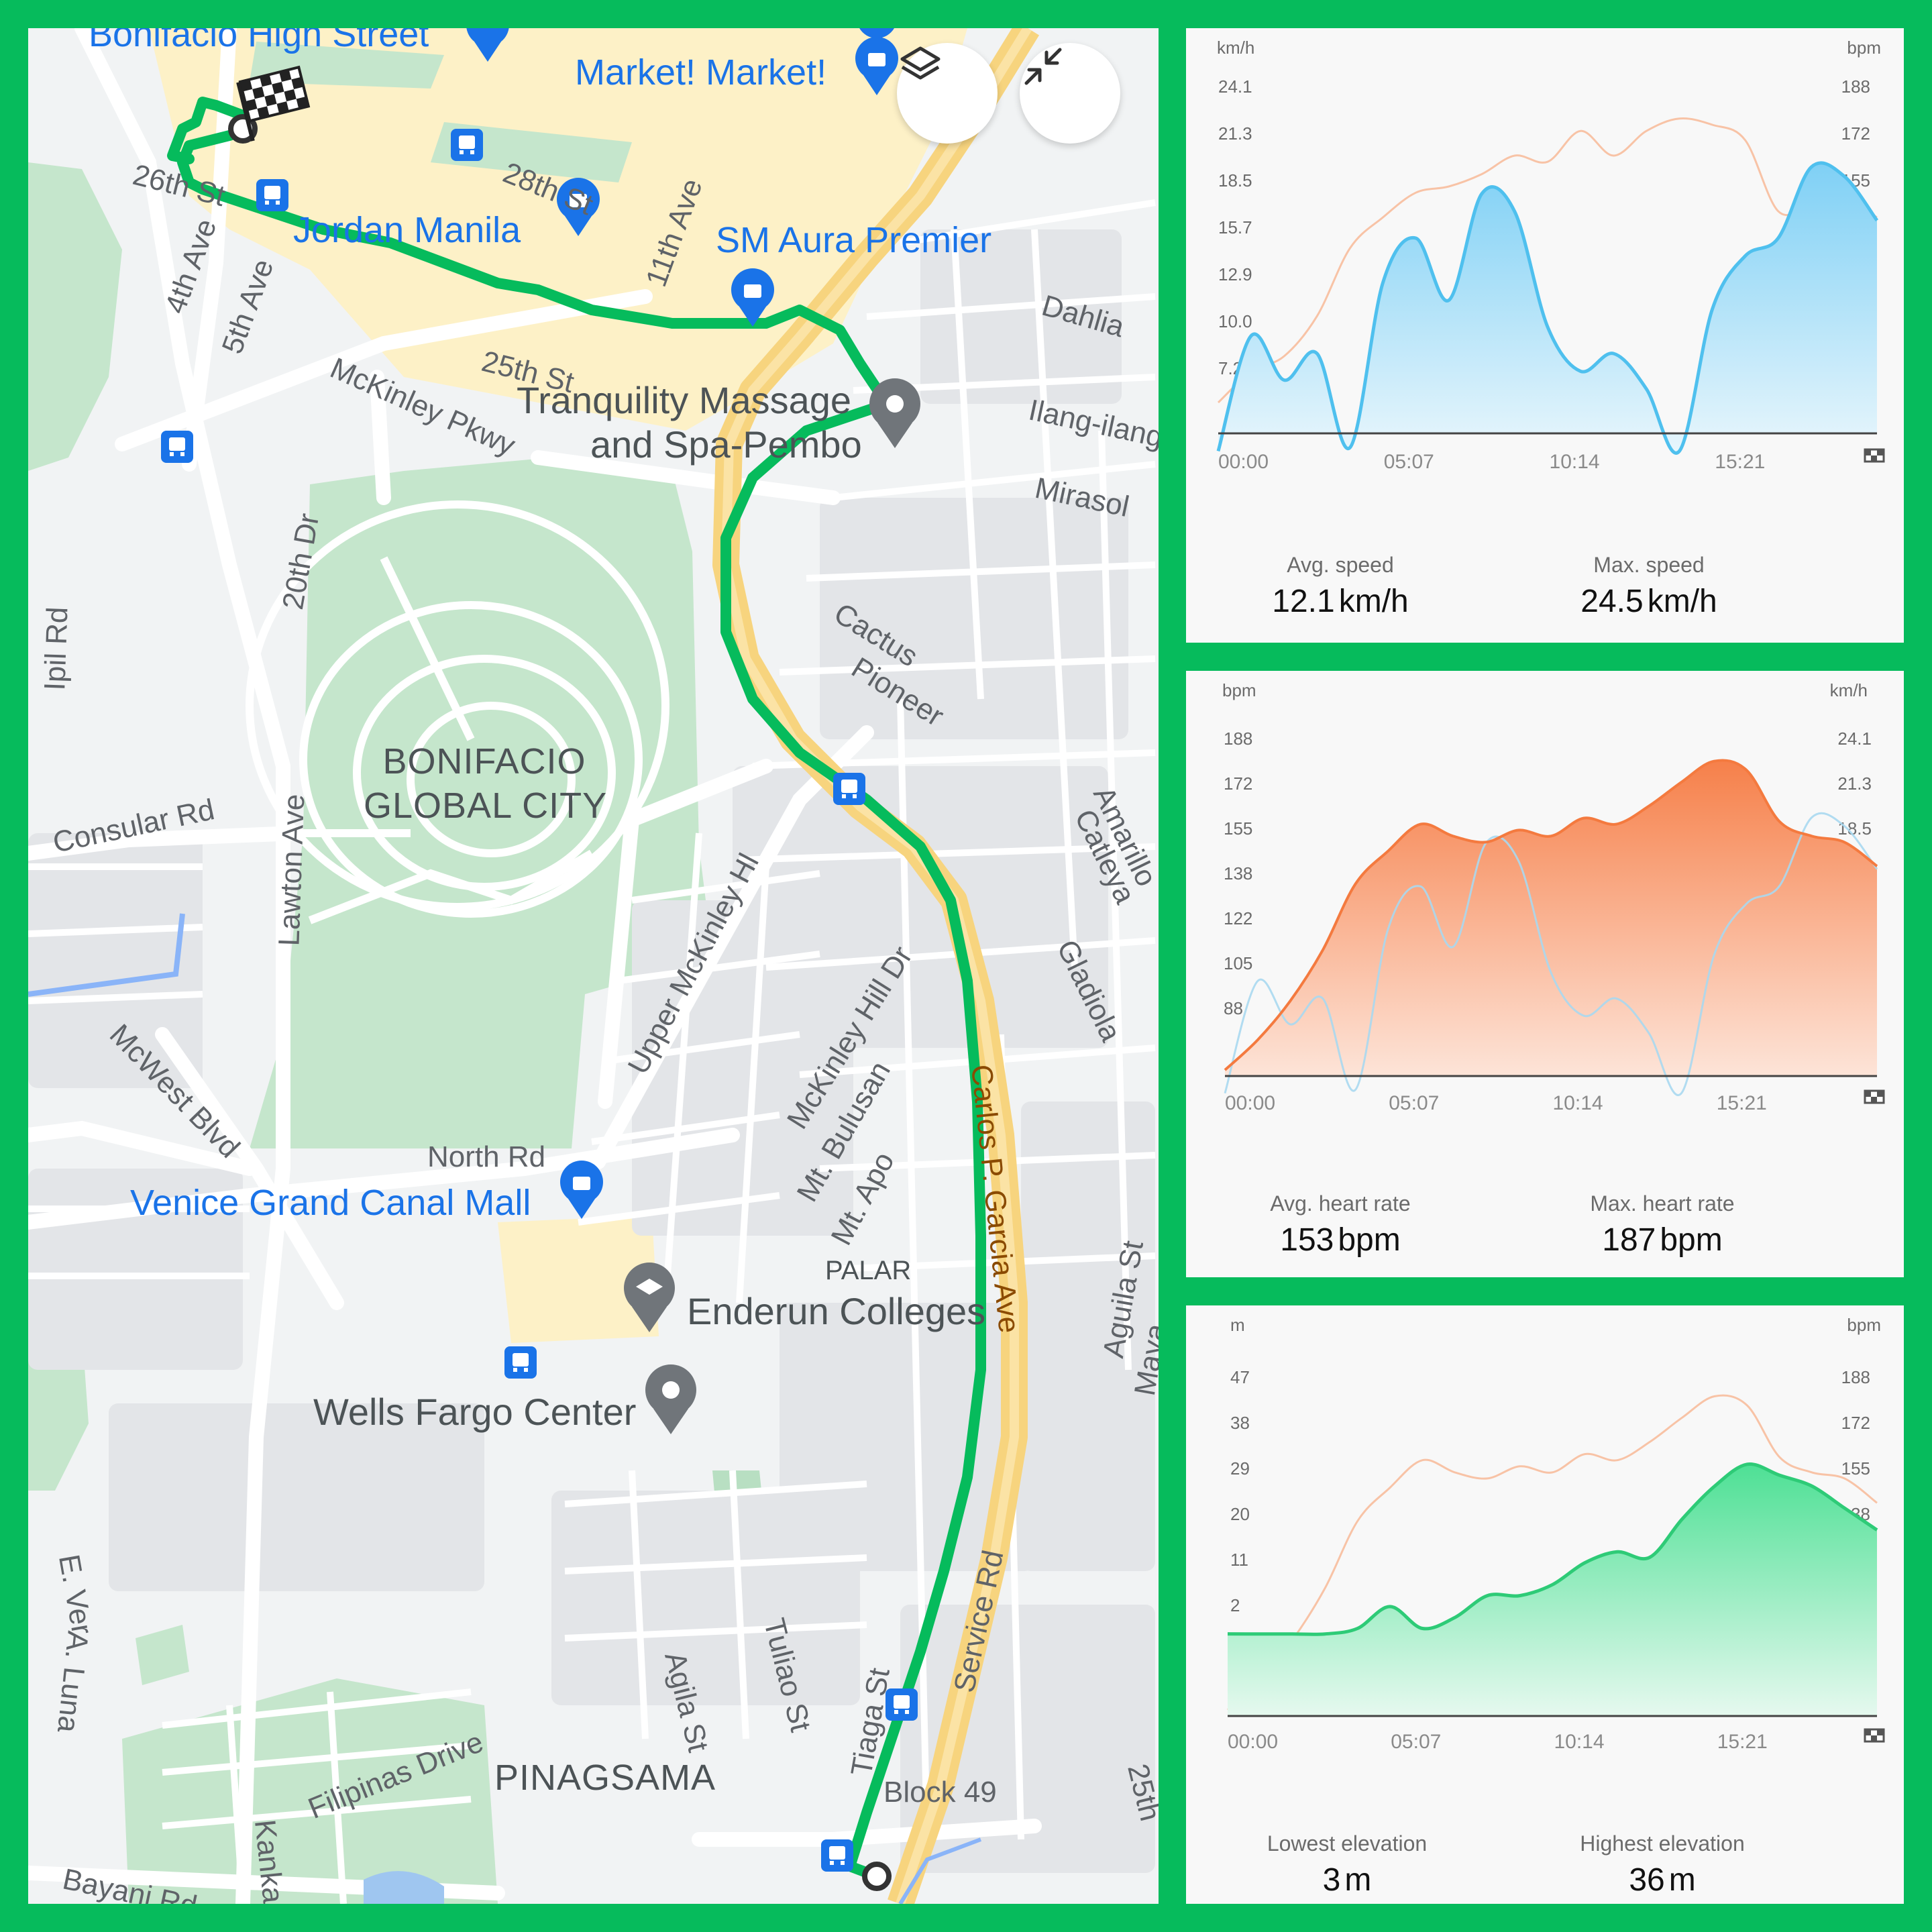 The image size is (1932, 1932). Describe the element at coordinates (291, 870) in the screenshot. I see `street-label: Lawton Ave` at that location.